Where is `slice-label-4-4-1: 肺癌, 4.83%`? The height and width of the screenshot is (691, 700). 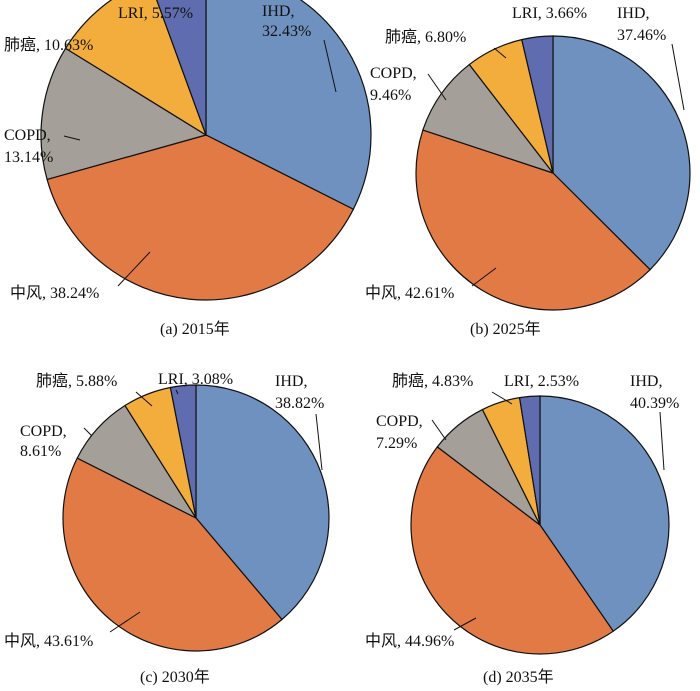 slice-label-4-4-1: 肺癌, 4.83% is located at coordinates (432, 381).